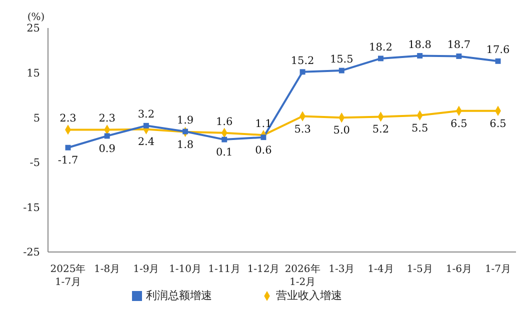 Image resolution: width=530 pixels, height=310 pixels. I want to click on data-label: 5.2, so click(381, 130).